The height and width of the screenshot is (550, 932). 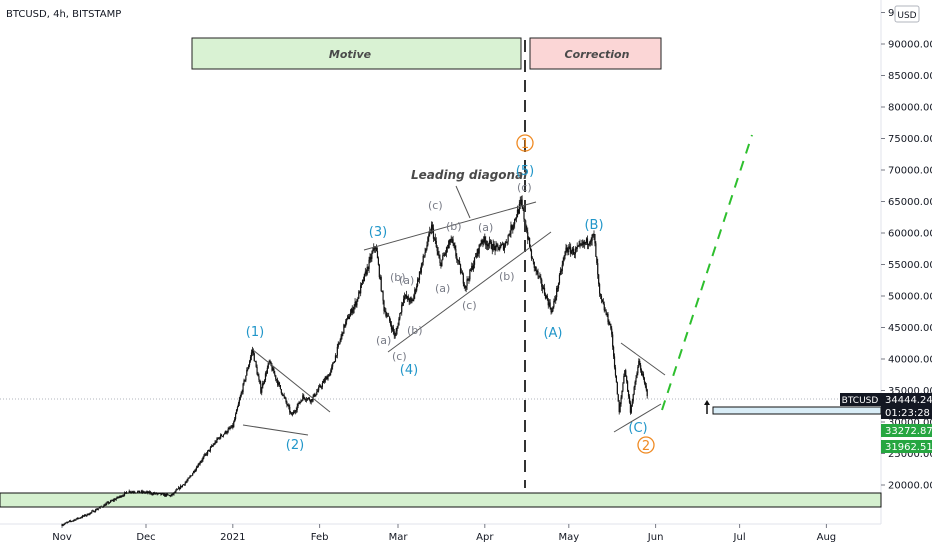 I want to click on wavec-upper-line, so click(x=643, y=359).